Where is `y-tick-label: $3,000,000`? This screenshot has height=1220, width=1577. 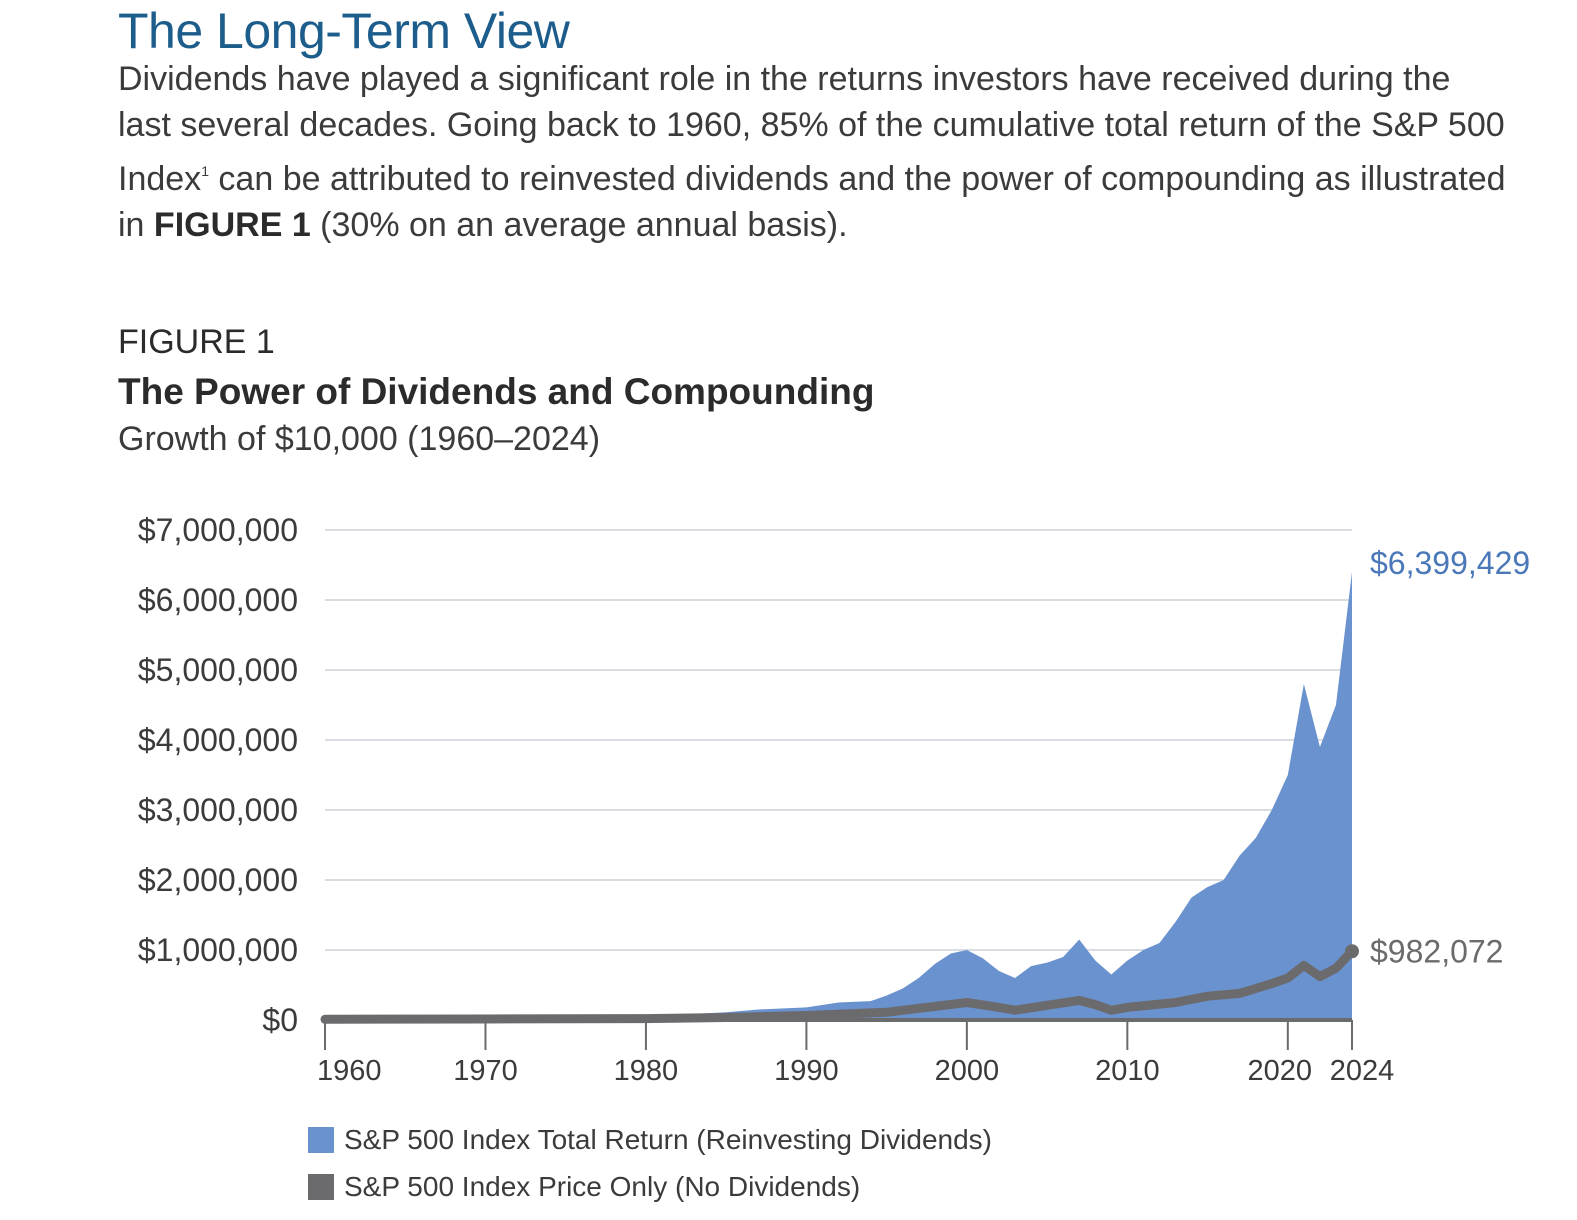 y-tick-label: $3,000,000 is located at coordinates (218, 810).